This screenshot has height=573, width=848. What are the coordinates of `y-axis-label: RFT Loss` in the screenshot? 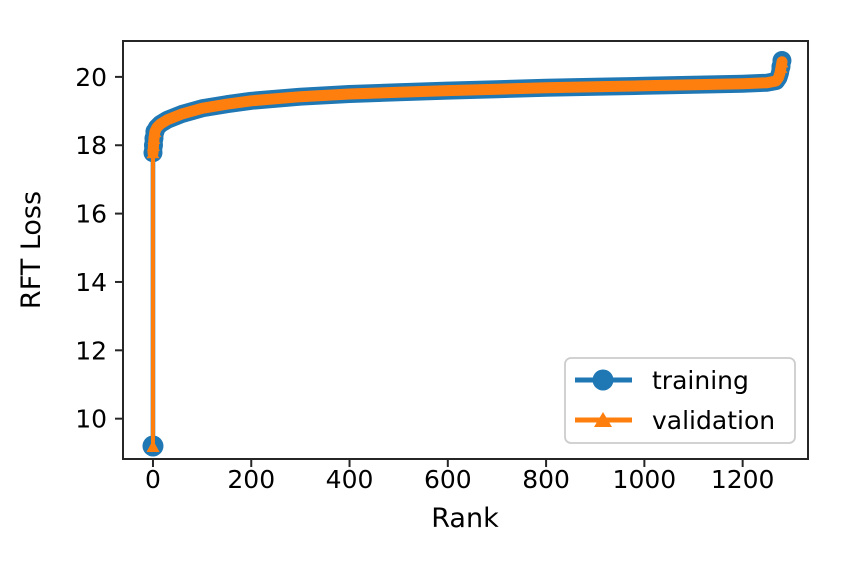 It's located at (31, 250).